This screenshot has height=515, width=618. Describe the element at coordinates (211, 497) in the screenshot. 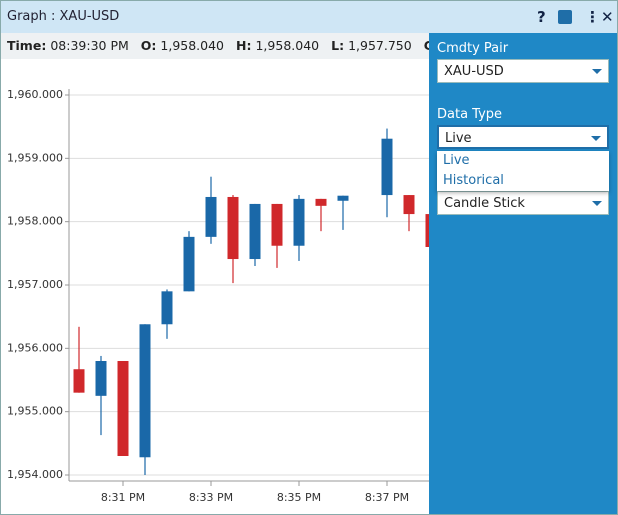

I see `x-tick-label: 8:33 PM` at that location.